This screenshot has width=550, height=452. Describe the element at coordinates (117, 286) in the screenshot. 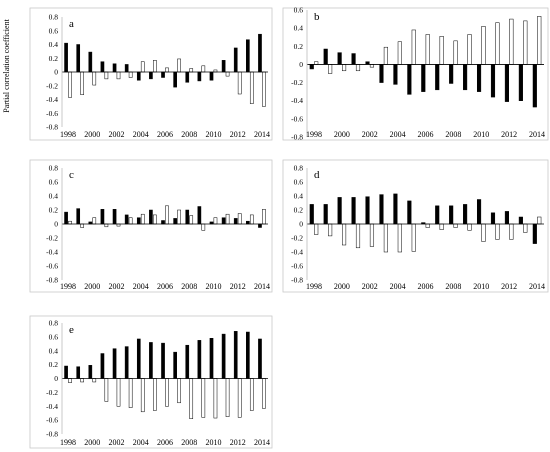

I see `x-tick-label: 2002` at that location.